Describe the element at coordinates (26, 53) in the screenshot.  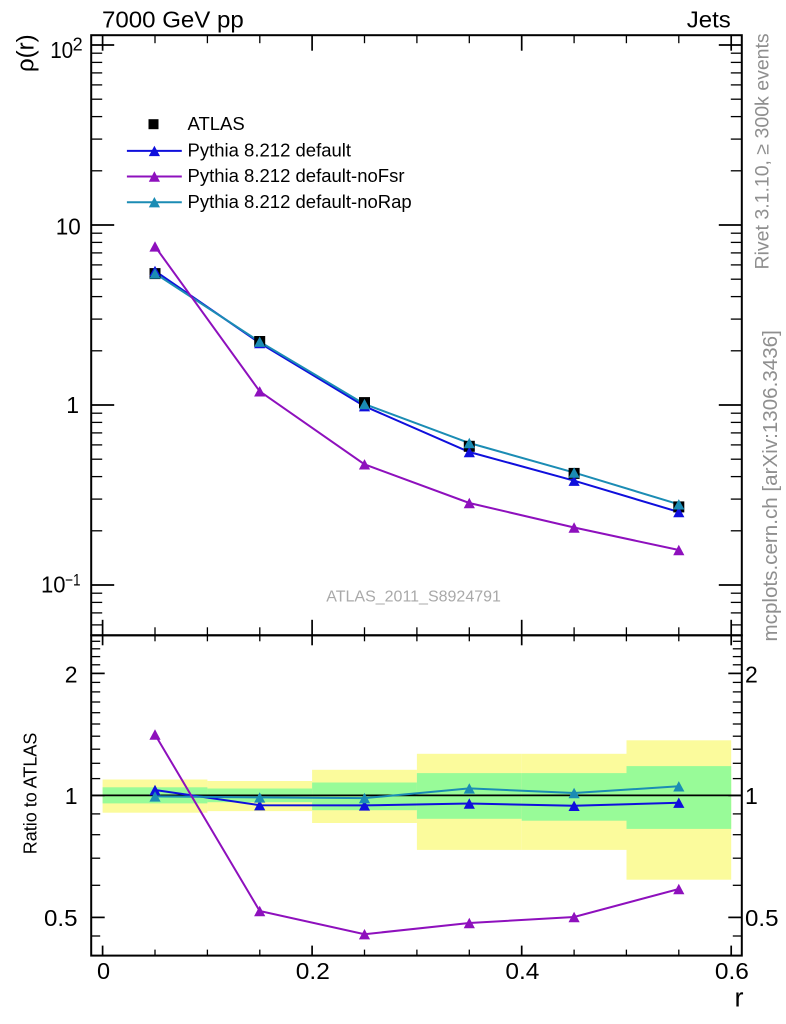
I see `svg-text: ρ(r)` at that location.